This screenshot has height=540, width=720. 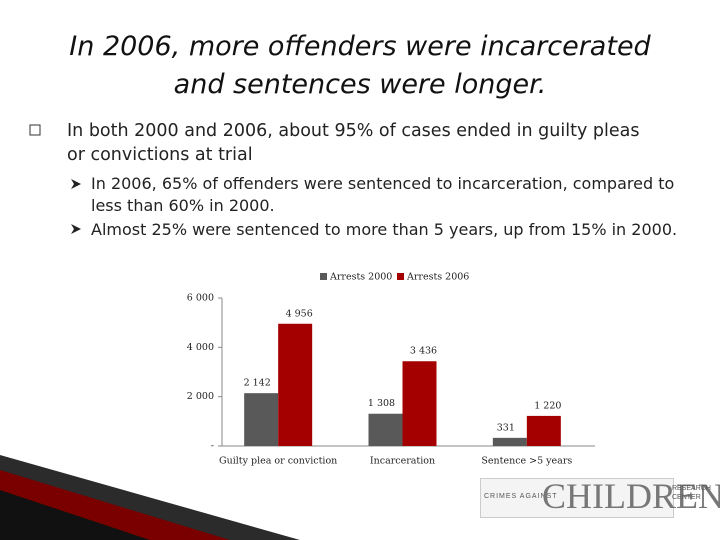 I want to click on logo-main: CHILDREN, so click(x=631, y=496).